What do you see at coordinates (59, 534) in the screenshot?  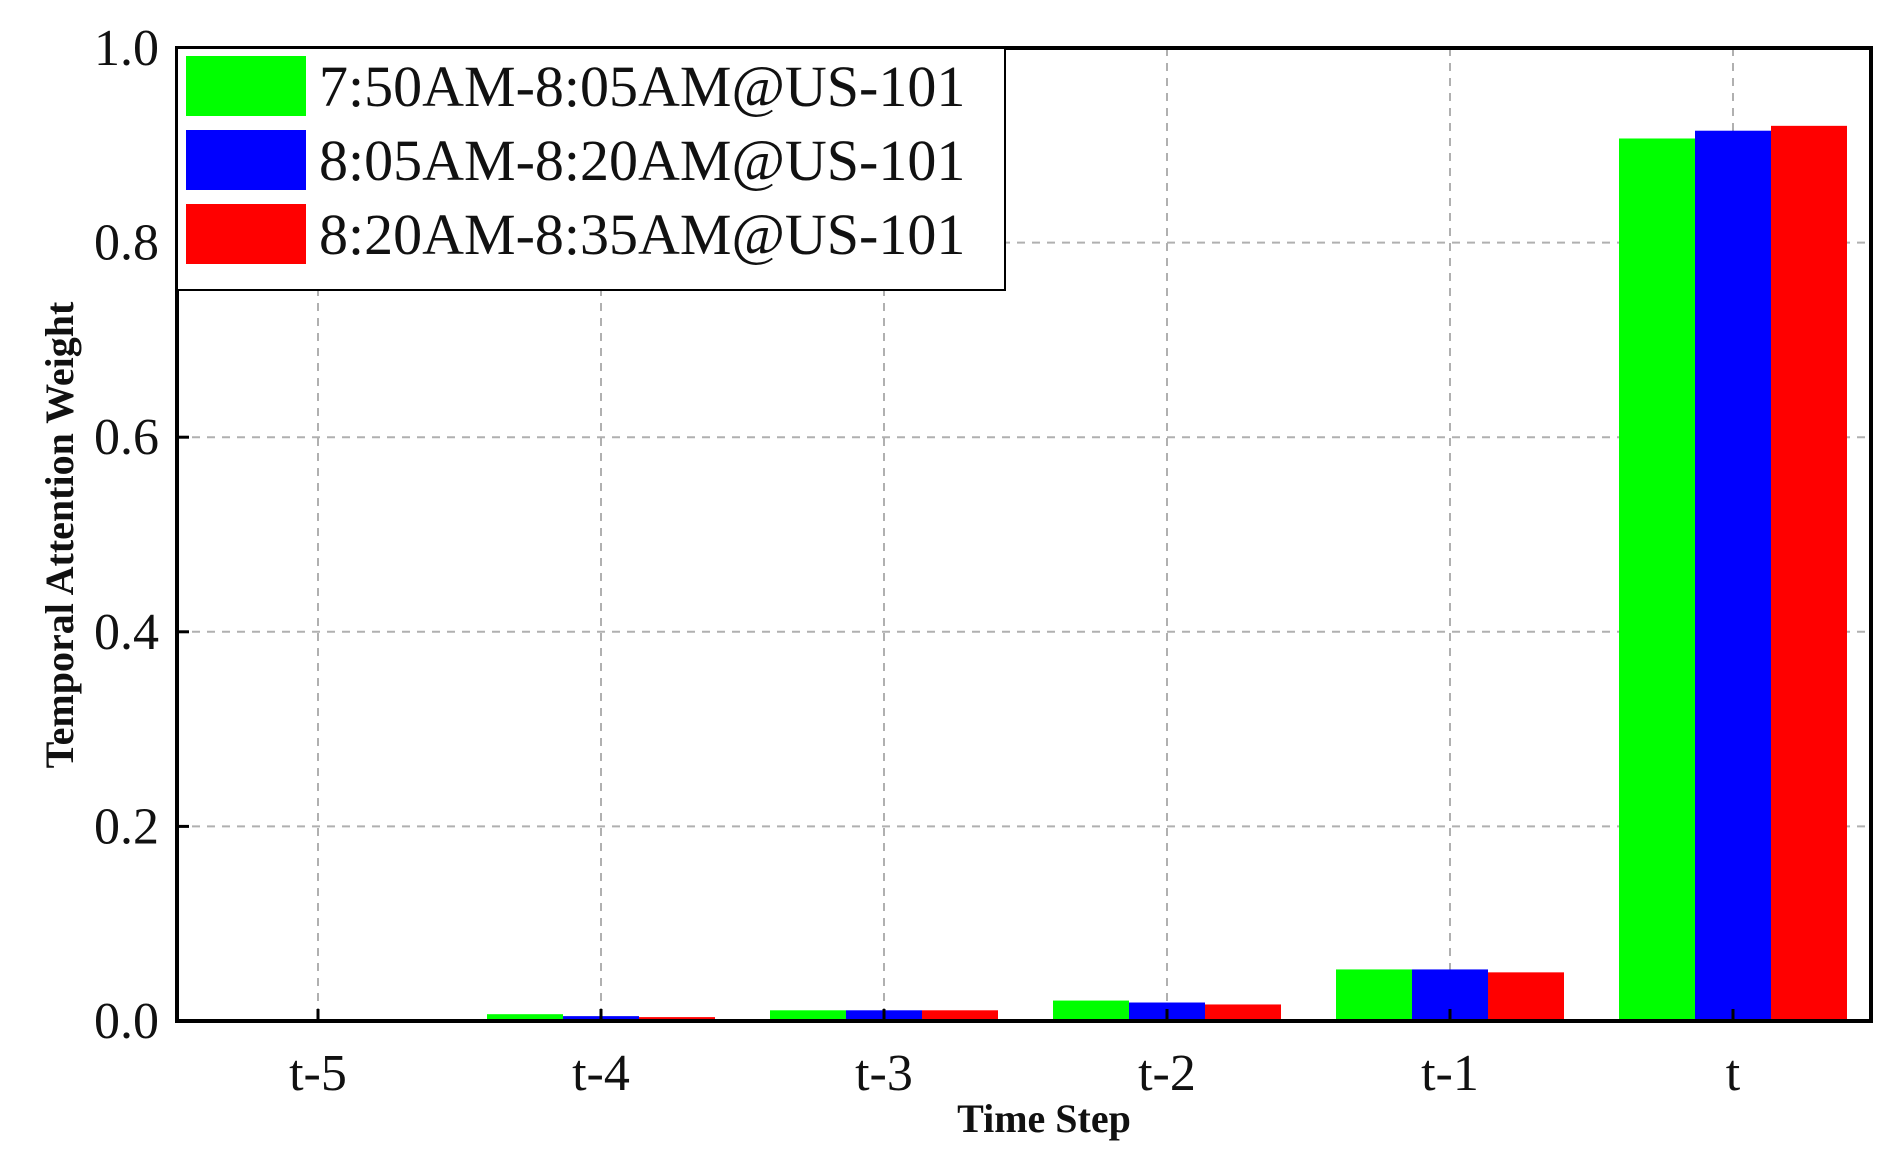 I see `y-axis-title: Temporal Attention Weight` at bounding box center [59, 534].